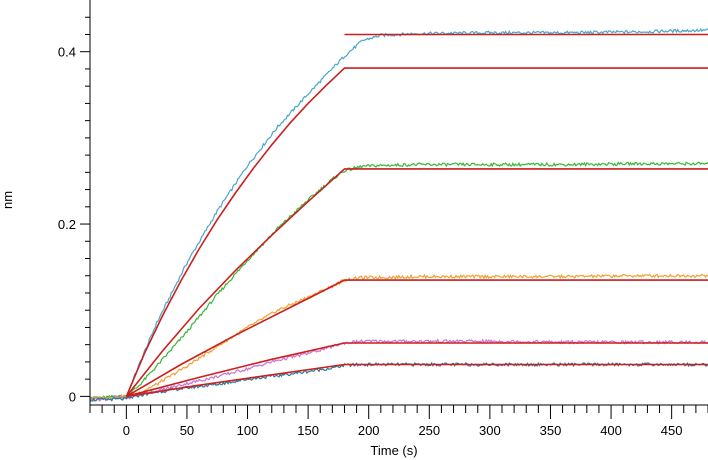 This screenshot has height=460, width=708. Describe the element at coordinates (187, 430) in the screenshot. I see `x-tick-label: 50` at that location.